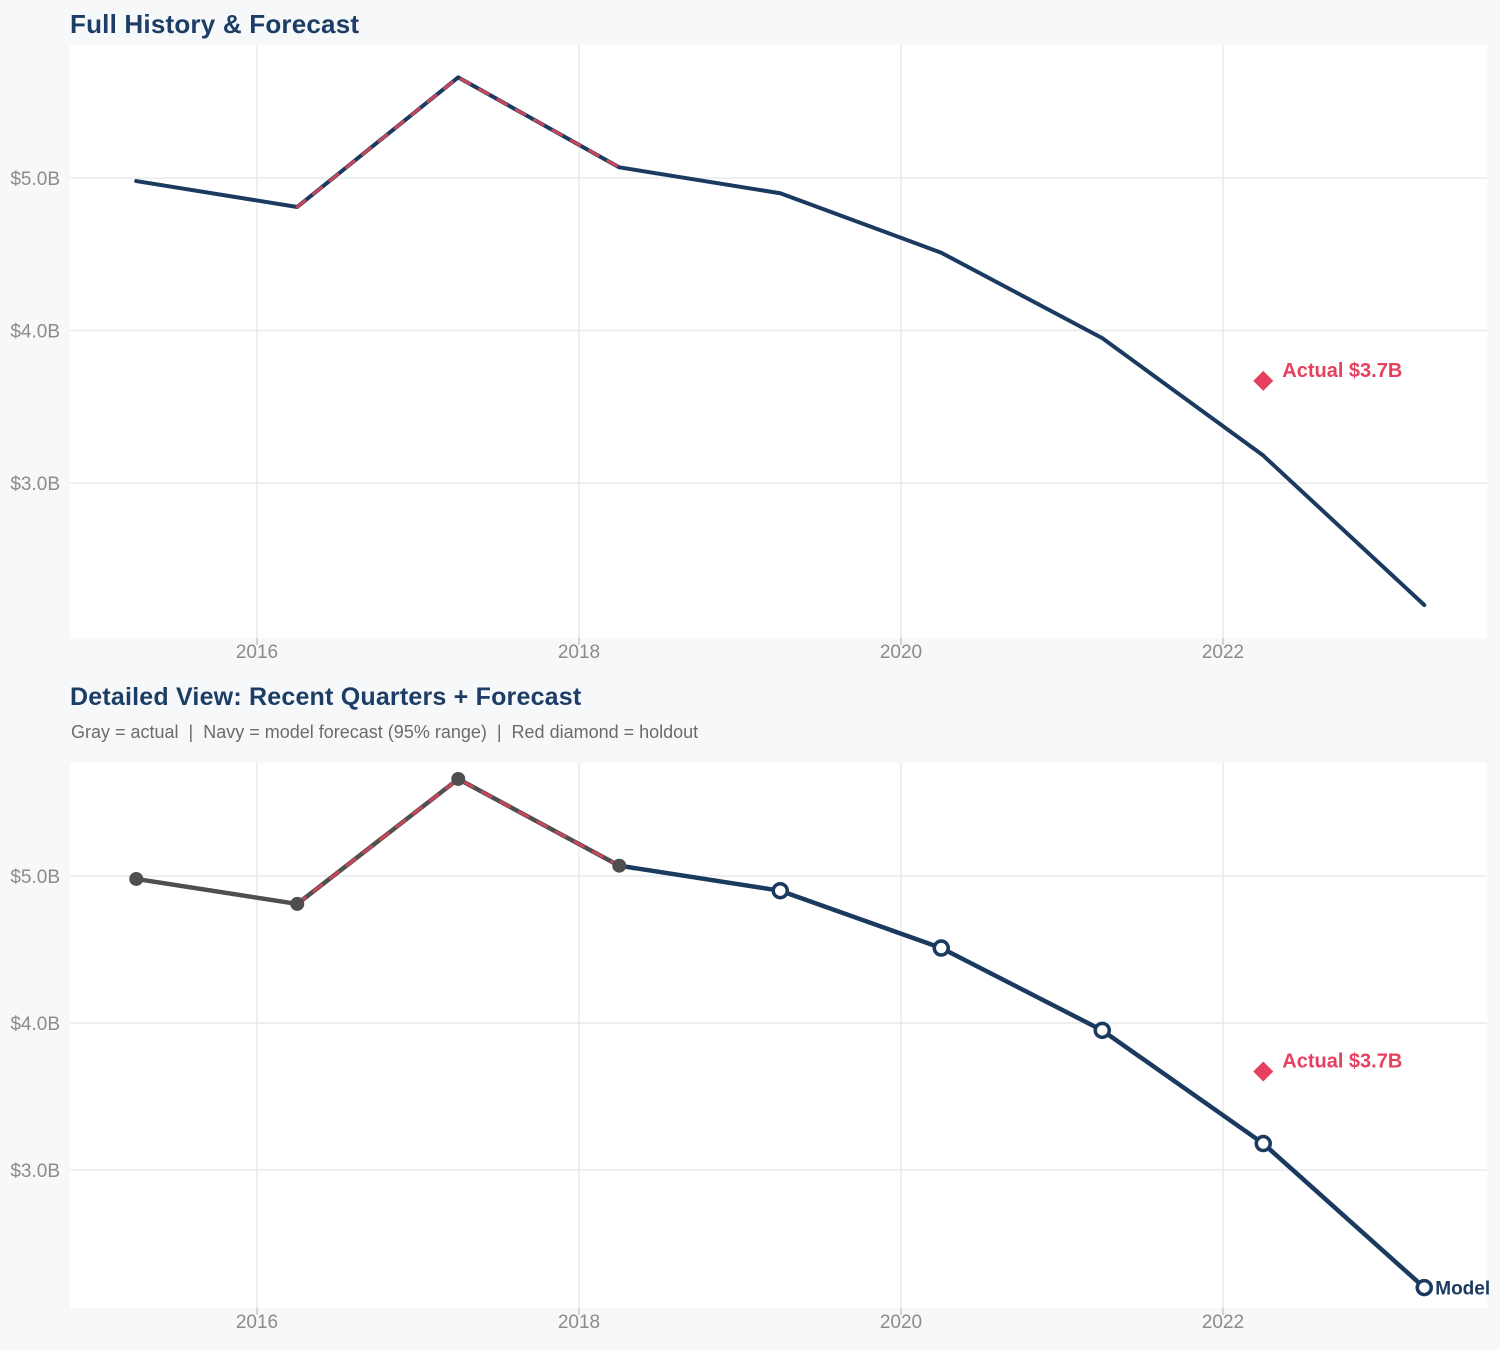  What do you see at coordinates (1102, 1089) in the screenshot?
I see `markers-model-forecast-navy` at bounding box center [1102, 1089].